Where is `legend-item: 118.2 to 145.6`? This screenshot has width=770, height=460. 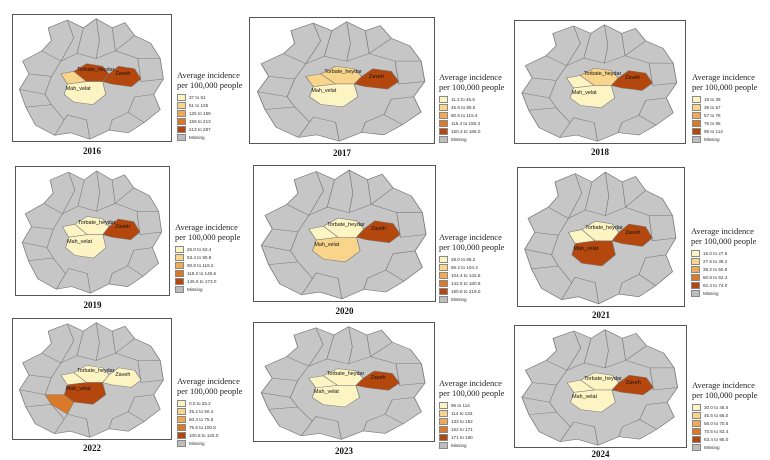
legend-item: 118.2 to 145.6 is located at coordinates (207, 273).